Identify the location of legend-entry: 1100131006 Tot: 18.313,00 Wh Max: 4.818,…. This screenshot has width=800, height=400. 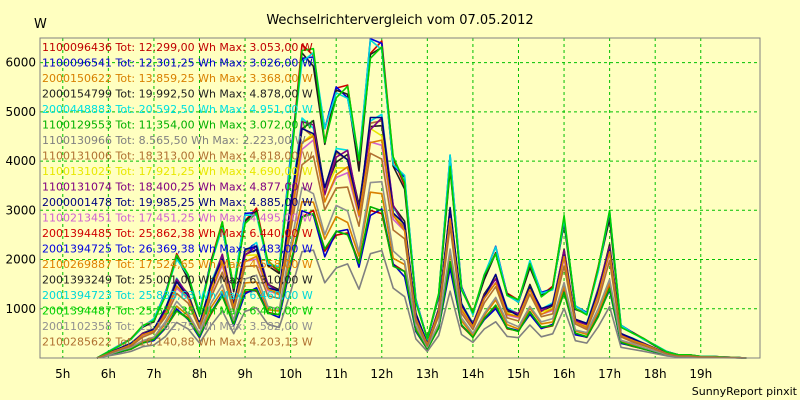
(177, 156).